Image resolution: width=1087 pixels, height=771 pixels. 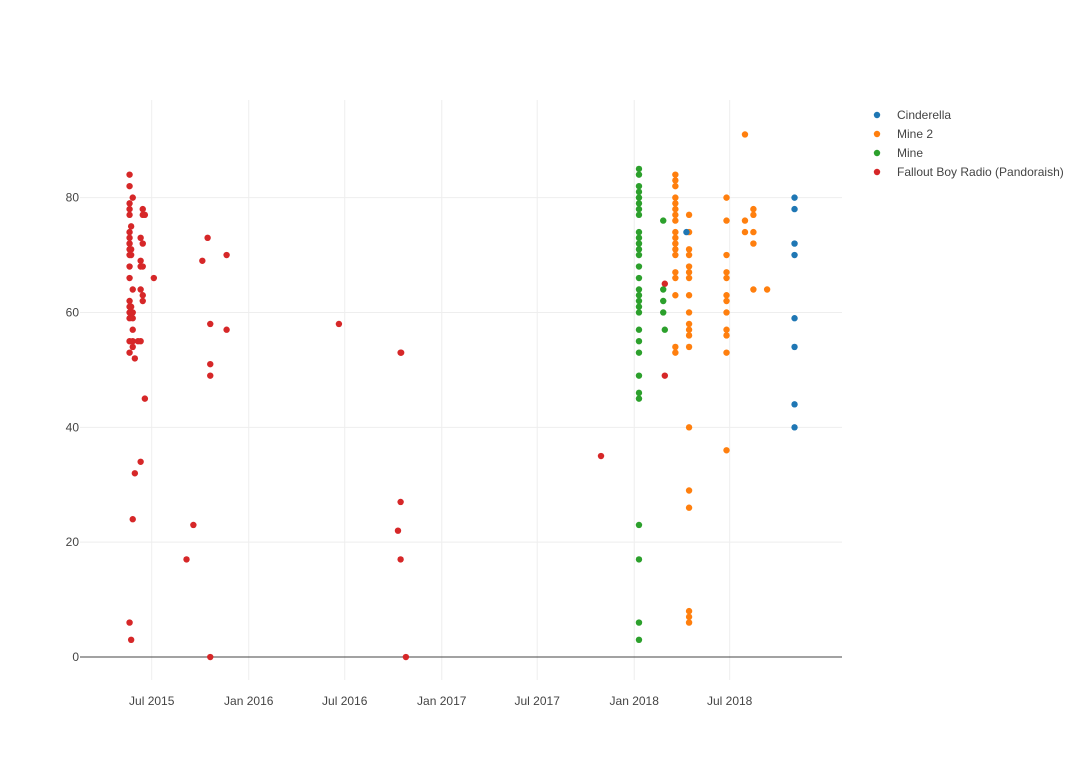 I want to click on legend-item: Fallout Boy Radio (Pandoraish), so click(x=968, y=172).